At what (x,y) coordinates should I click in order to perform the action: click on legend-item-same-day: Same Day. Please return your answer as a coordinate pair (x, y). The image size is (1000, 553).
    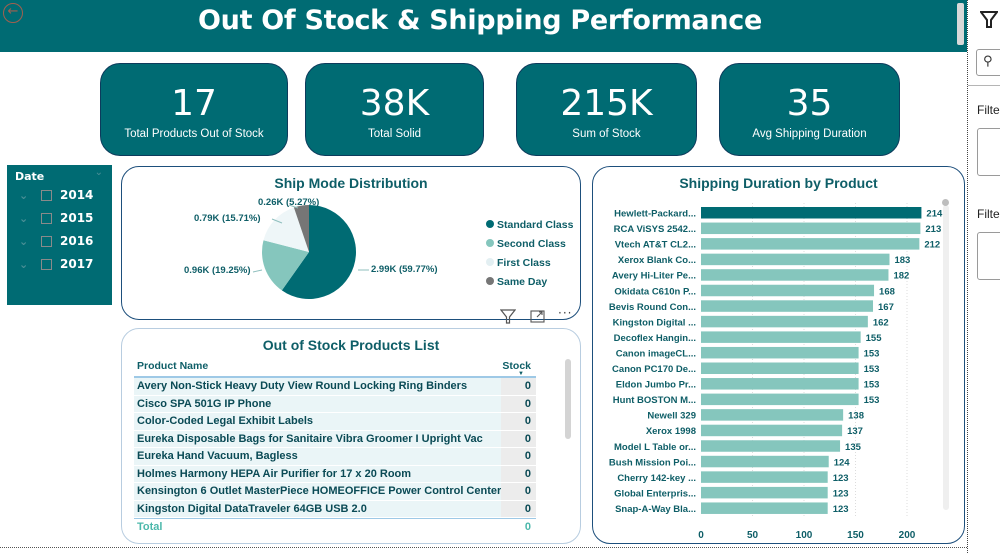
    Looking at the image, I should click on (516, 282).